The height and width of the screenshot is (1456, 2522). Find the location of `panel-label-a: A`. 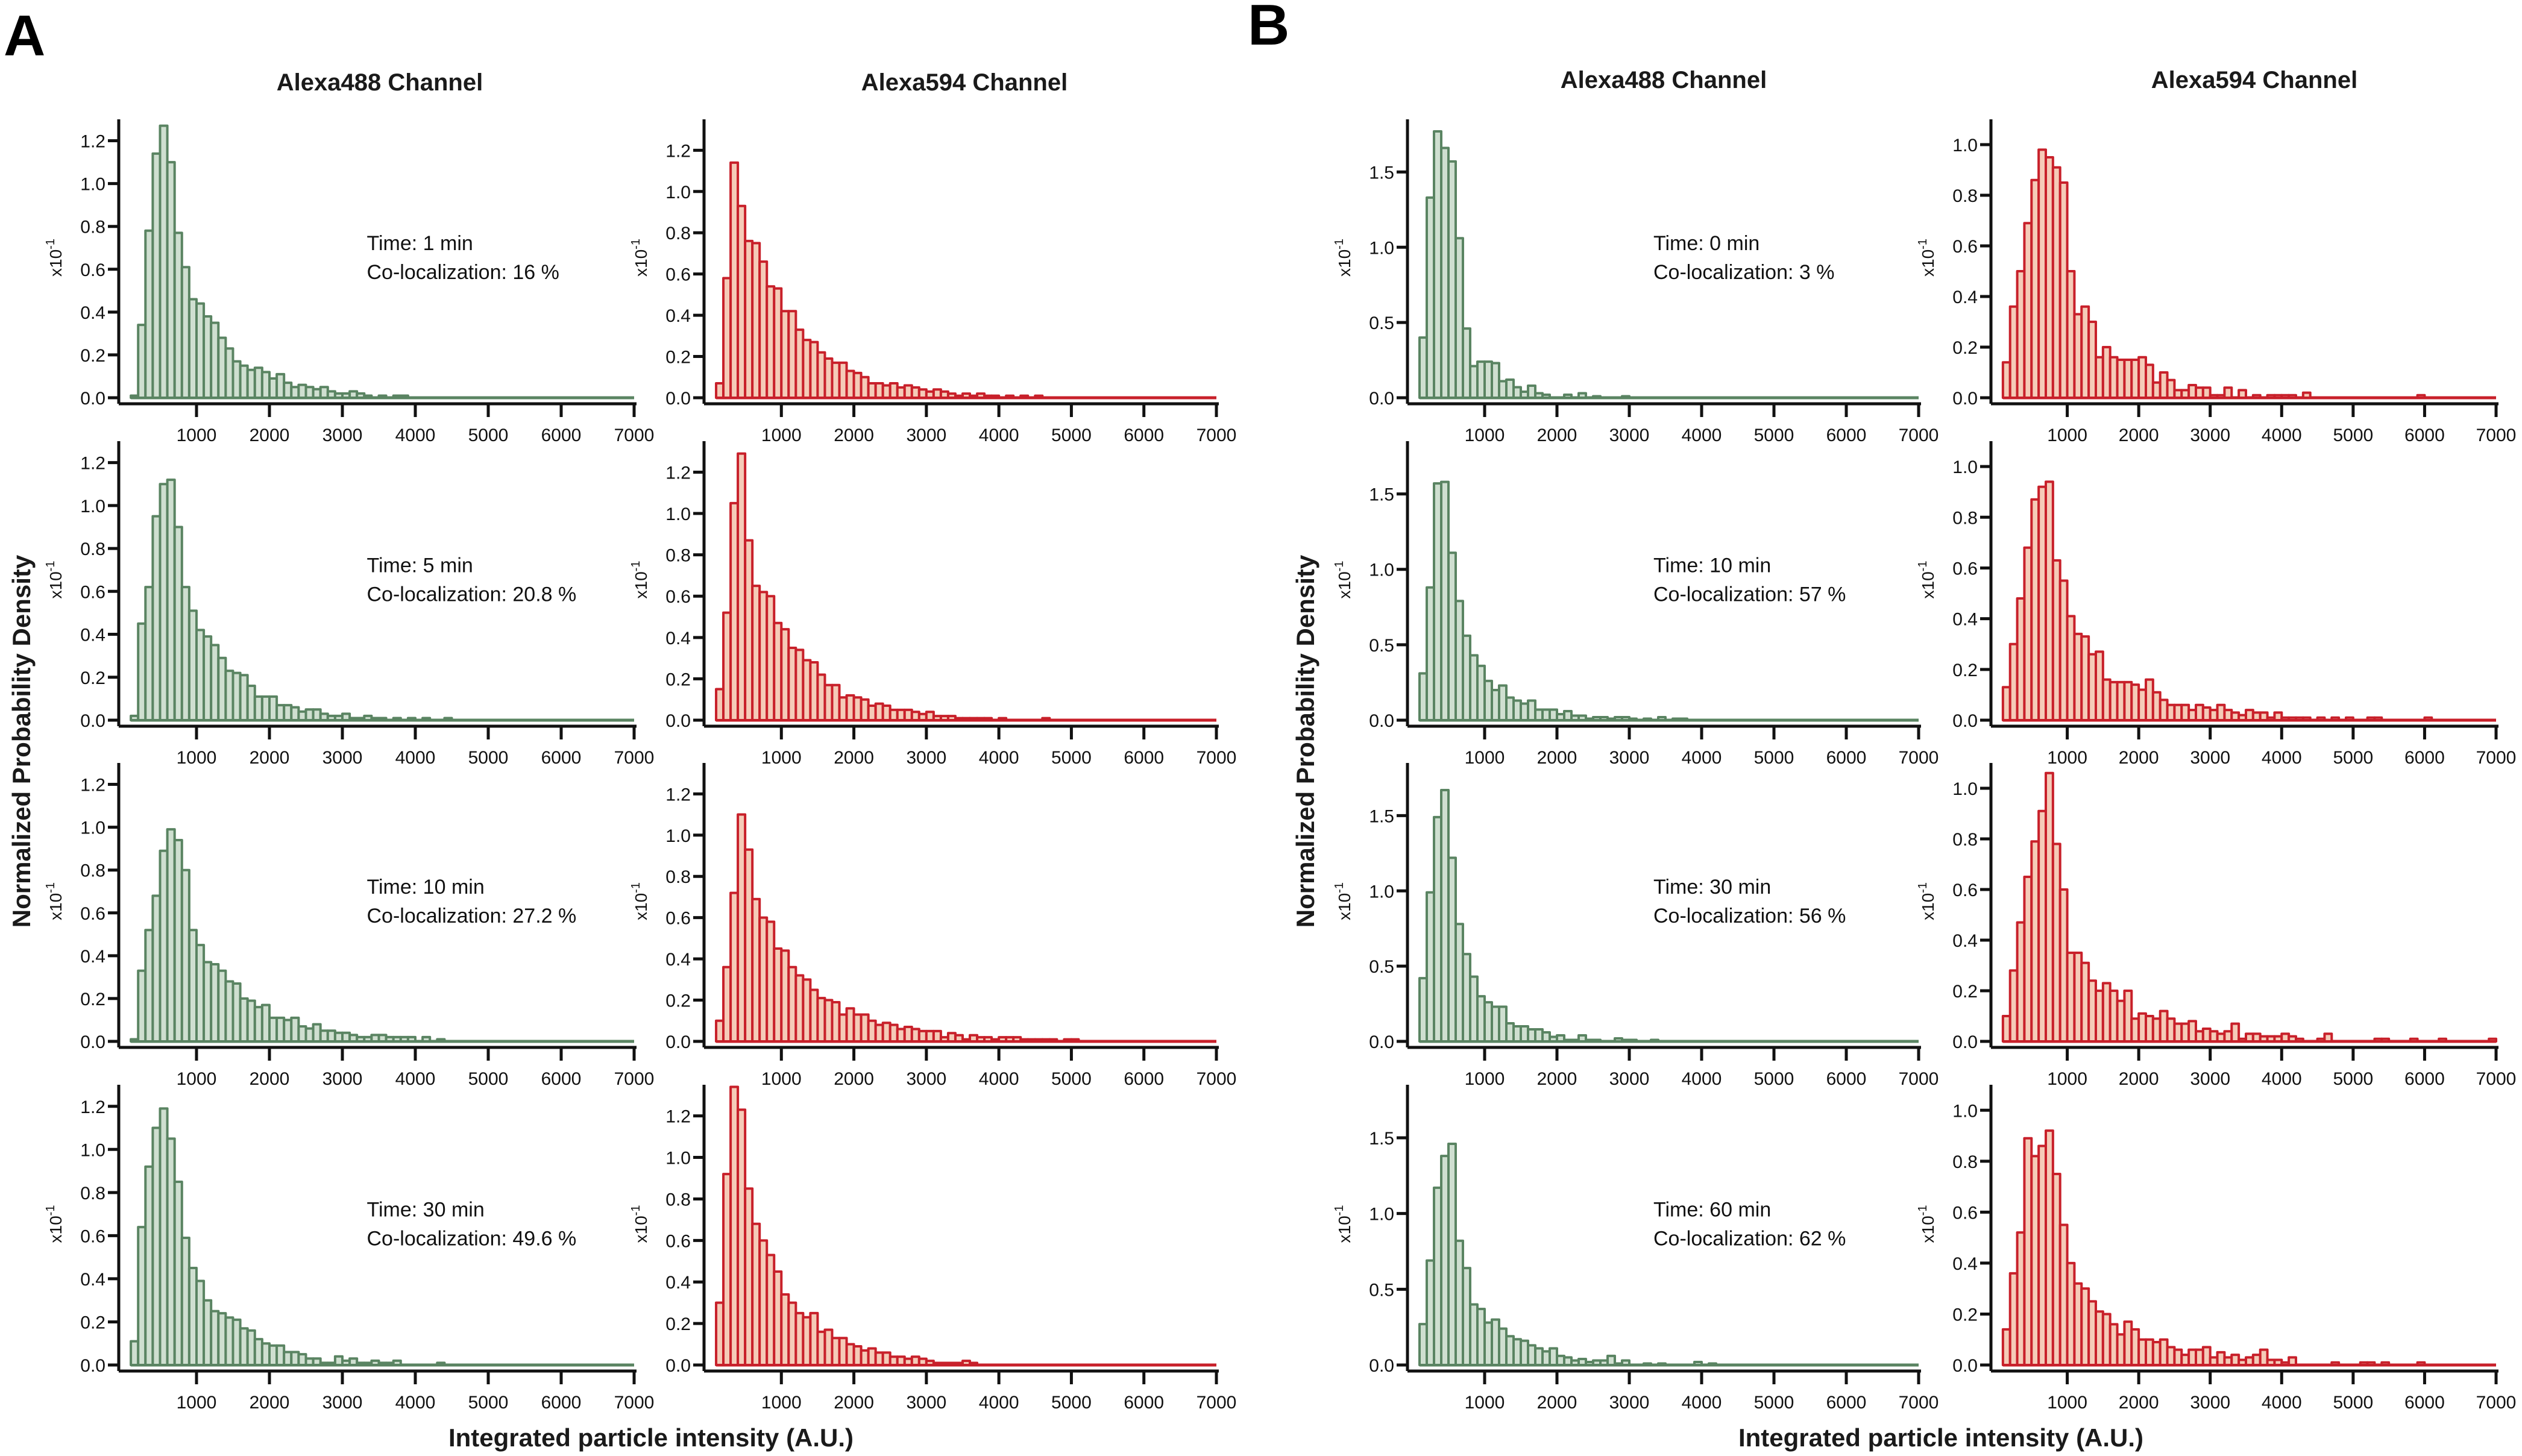

panel-label-a: A is located at coordinates (25, 36).